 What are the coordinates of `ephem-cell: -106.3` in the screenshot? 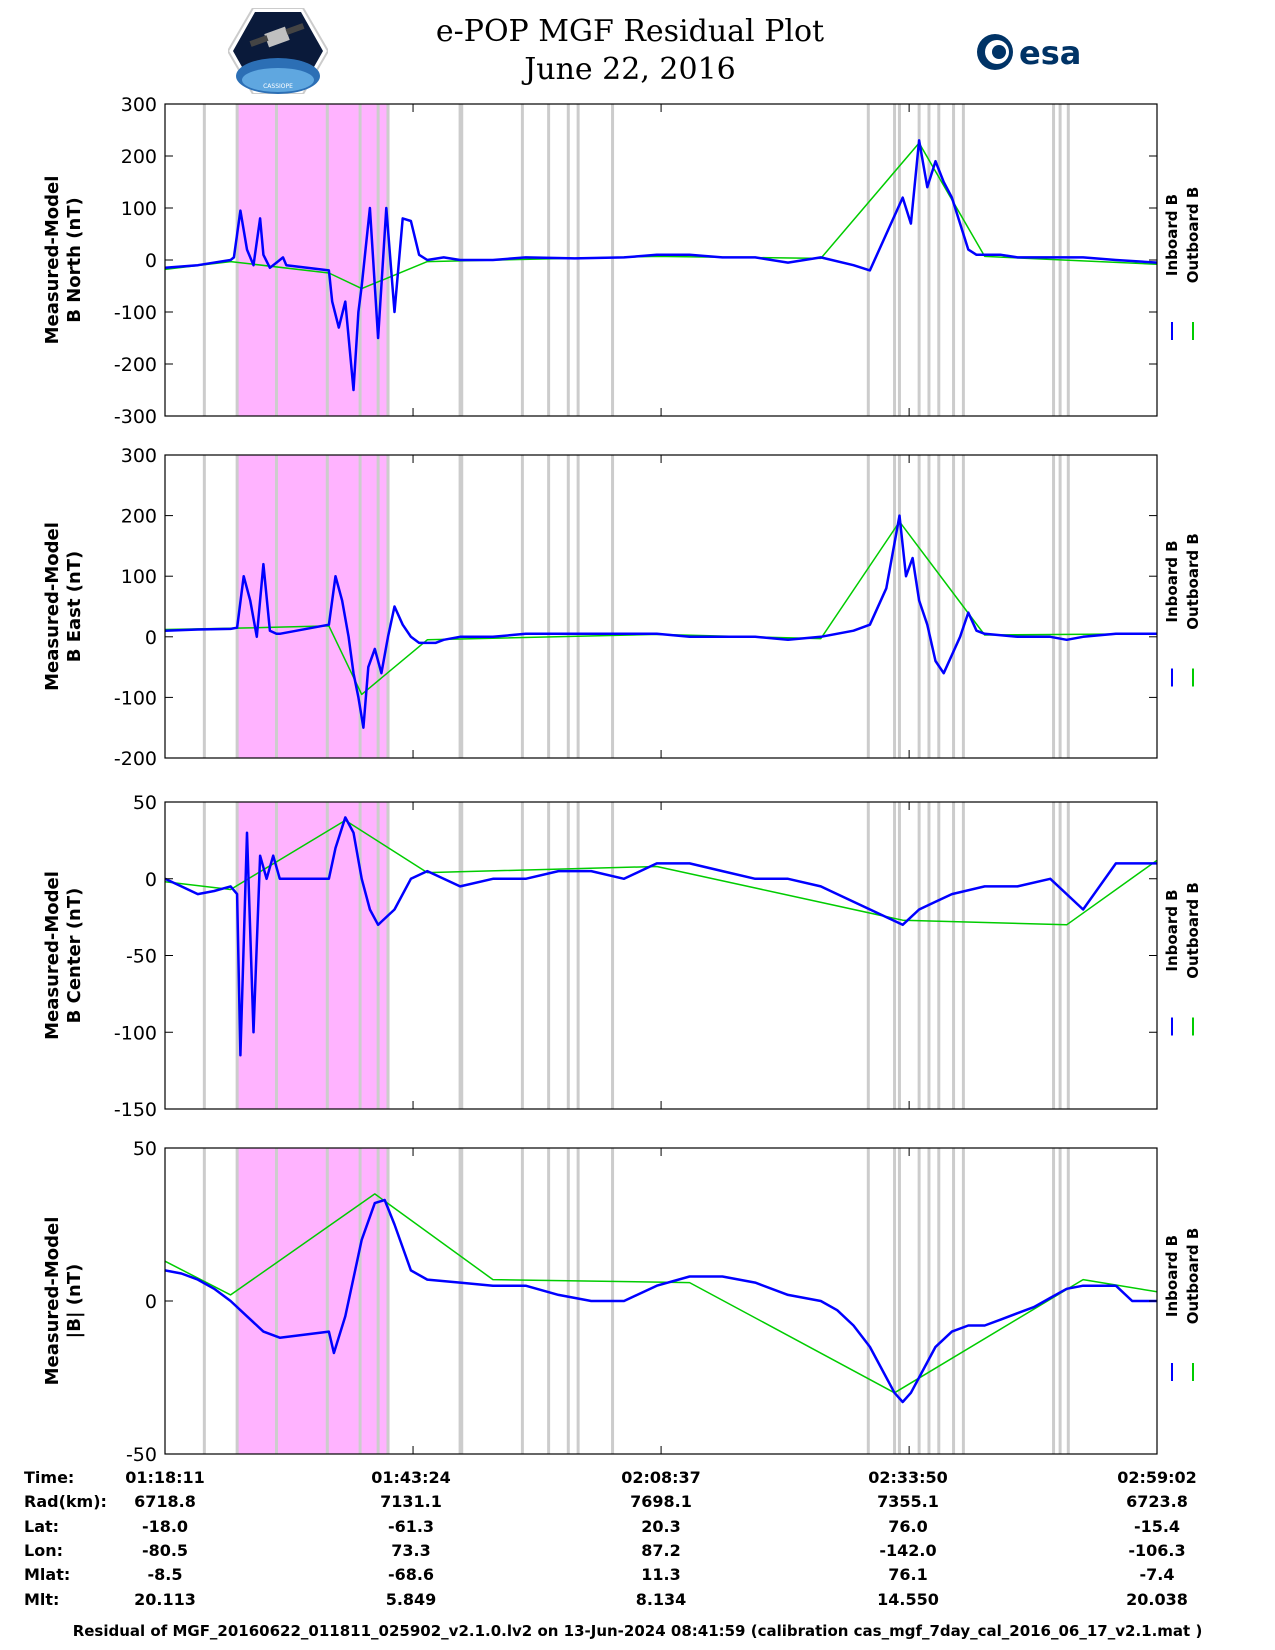 It's located at (1157, 1550).